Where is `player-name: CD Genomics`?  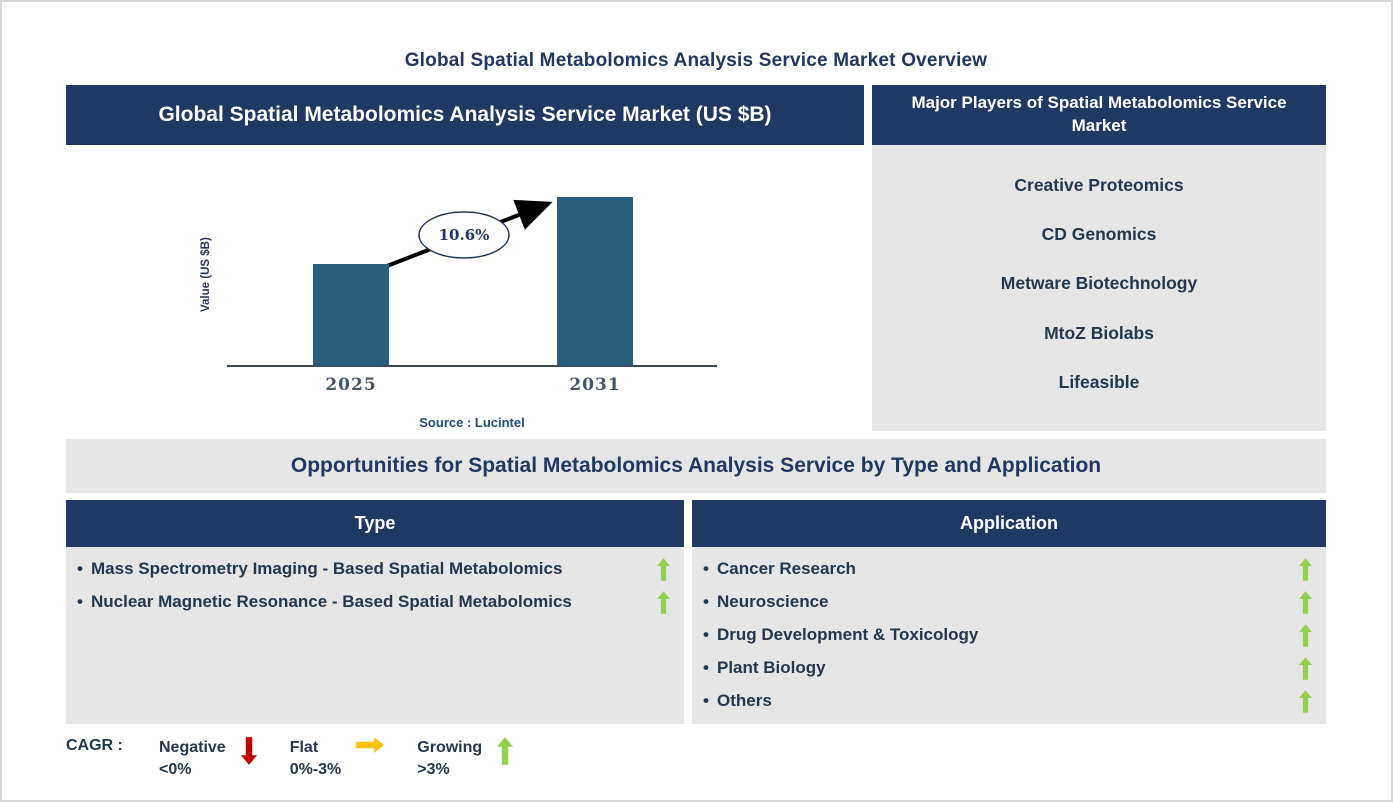 player-name: CD Genomics is located at coordinates (1099, 234).